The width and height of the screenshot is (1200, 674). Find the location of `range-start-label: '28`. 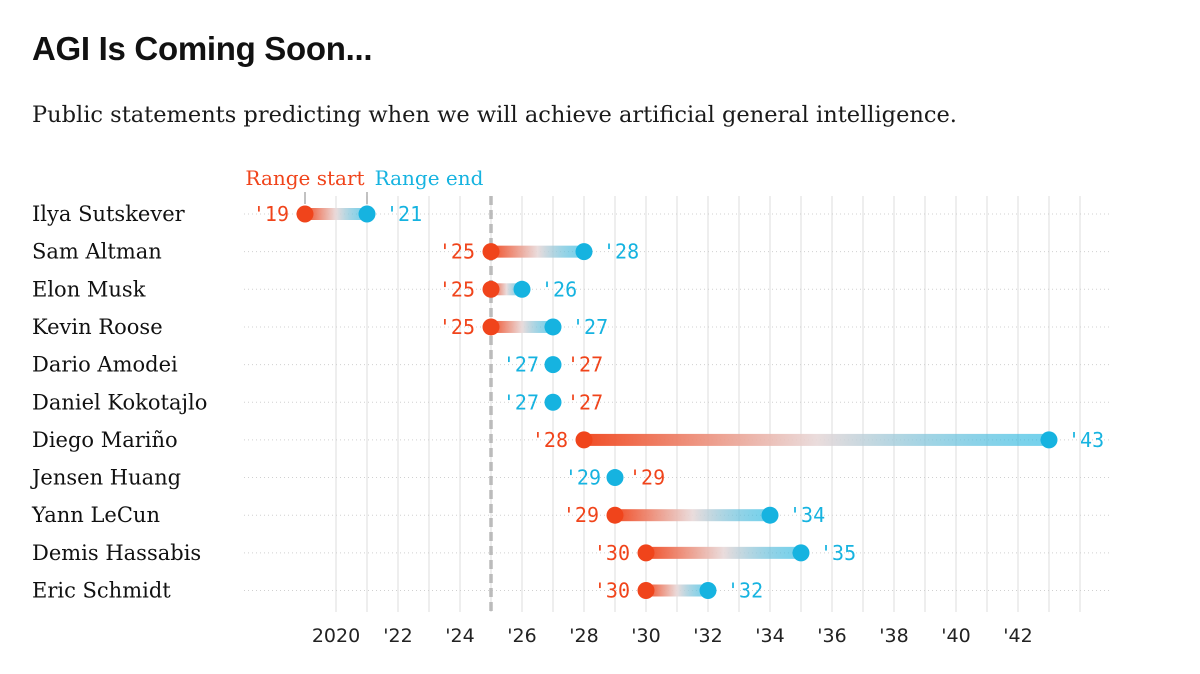

range-start-label: '28 is located at coordinates (550, 440).